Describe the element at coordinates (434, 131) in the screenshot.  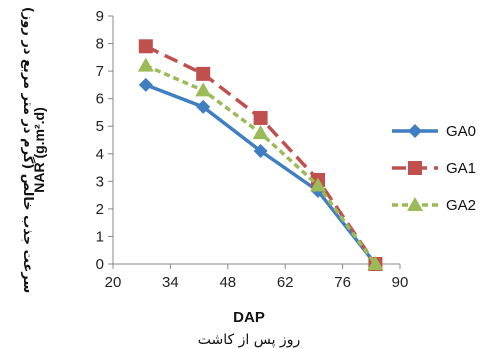
I see `legend-item-ga0: GA0` at that location.